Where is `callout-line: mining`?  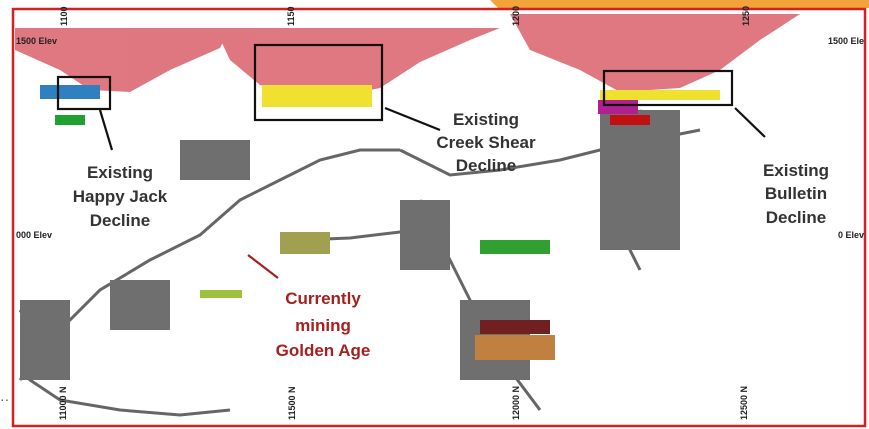
callout-line: mining is located at coordinates (323, 325).